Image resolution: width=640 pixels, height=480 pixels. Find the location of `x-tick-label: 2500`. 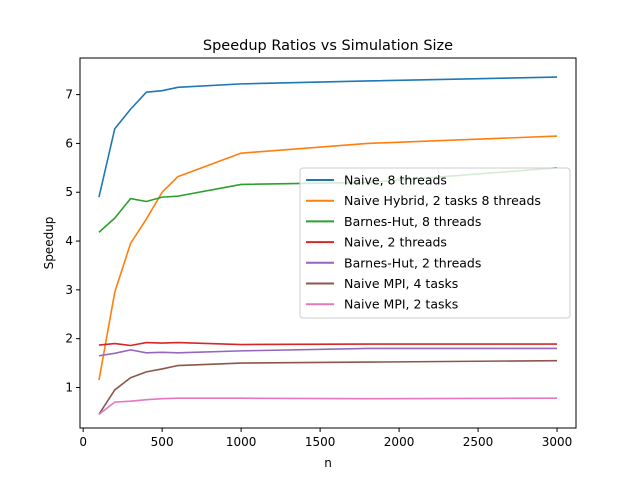

x-tick-label: 2500 is located at coordinates (478, 442).